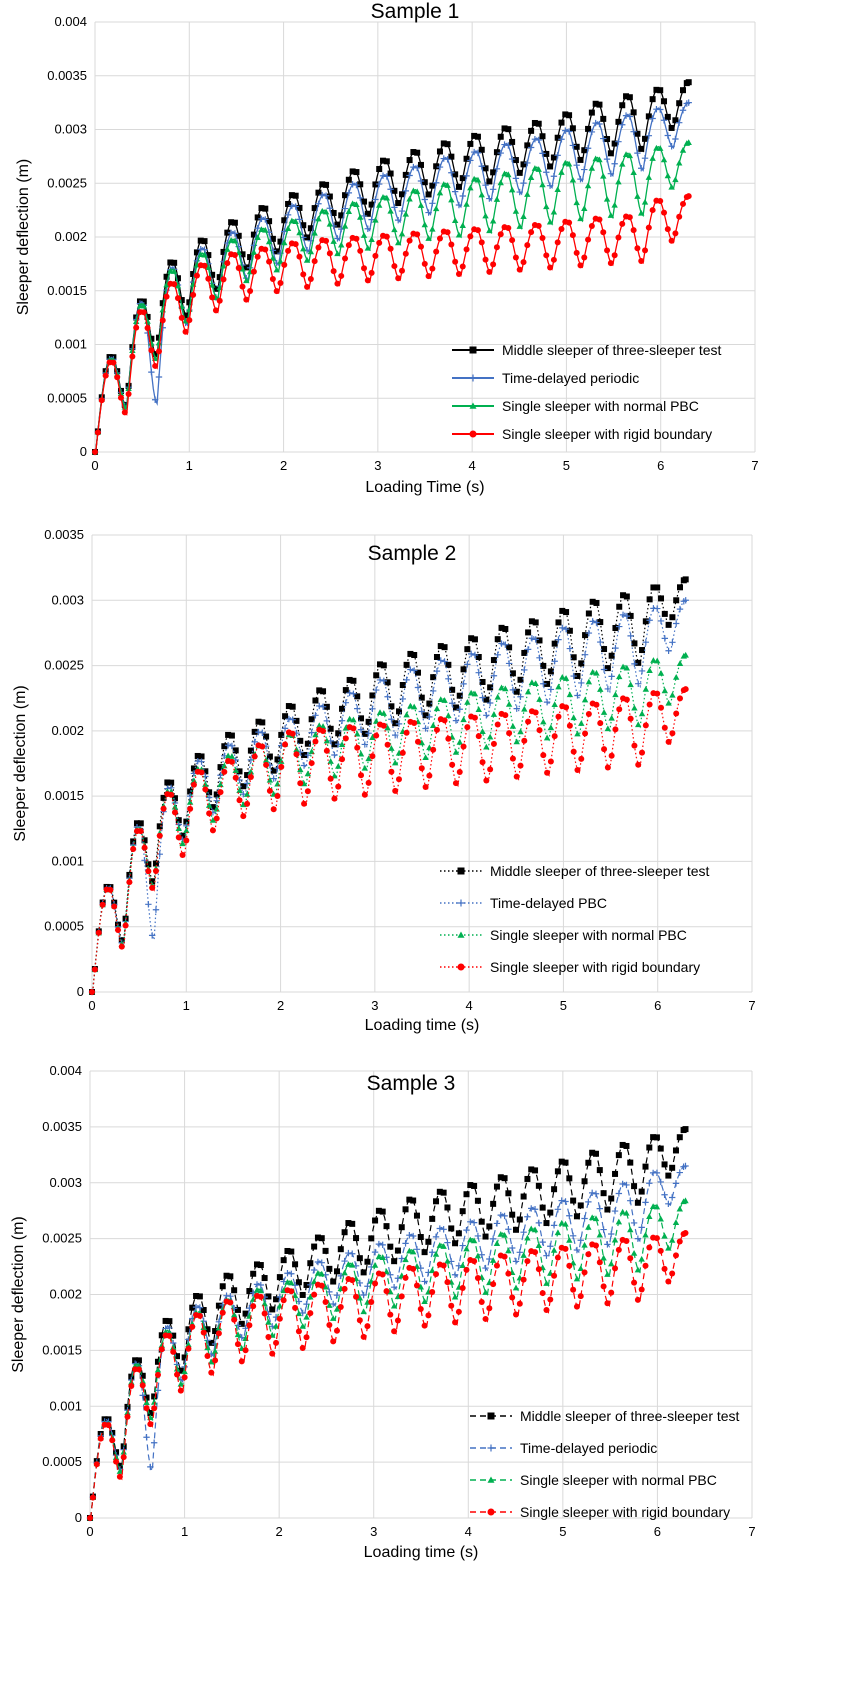  I want to click on legend-label: Middle sleeper of three-sleeper test, so click(630, 1416).